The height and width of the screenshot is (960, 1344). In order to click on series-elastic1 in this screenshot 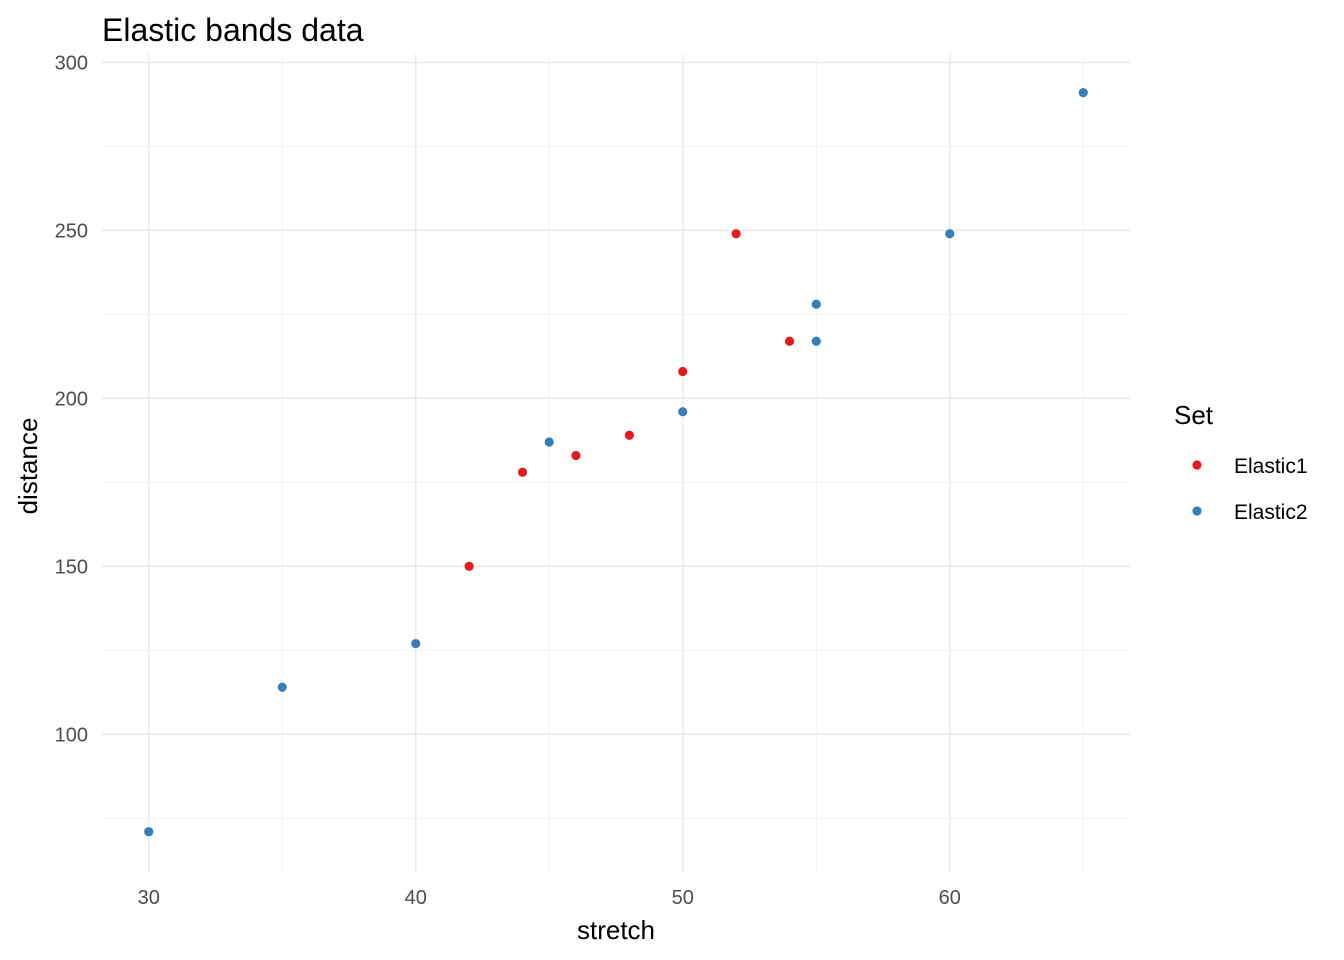, I will do `click(629, 400)`.